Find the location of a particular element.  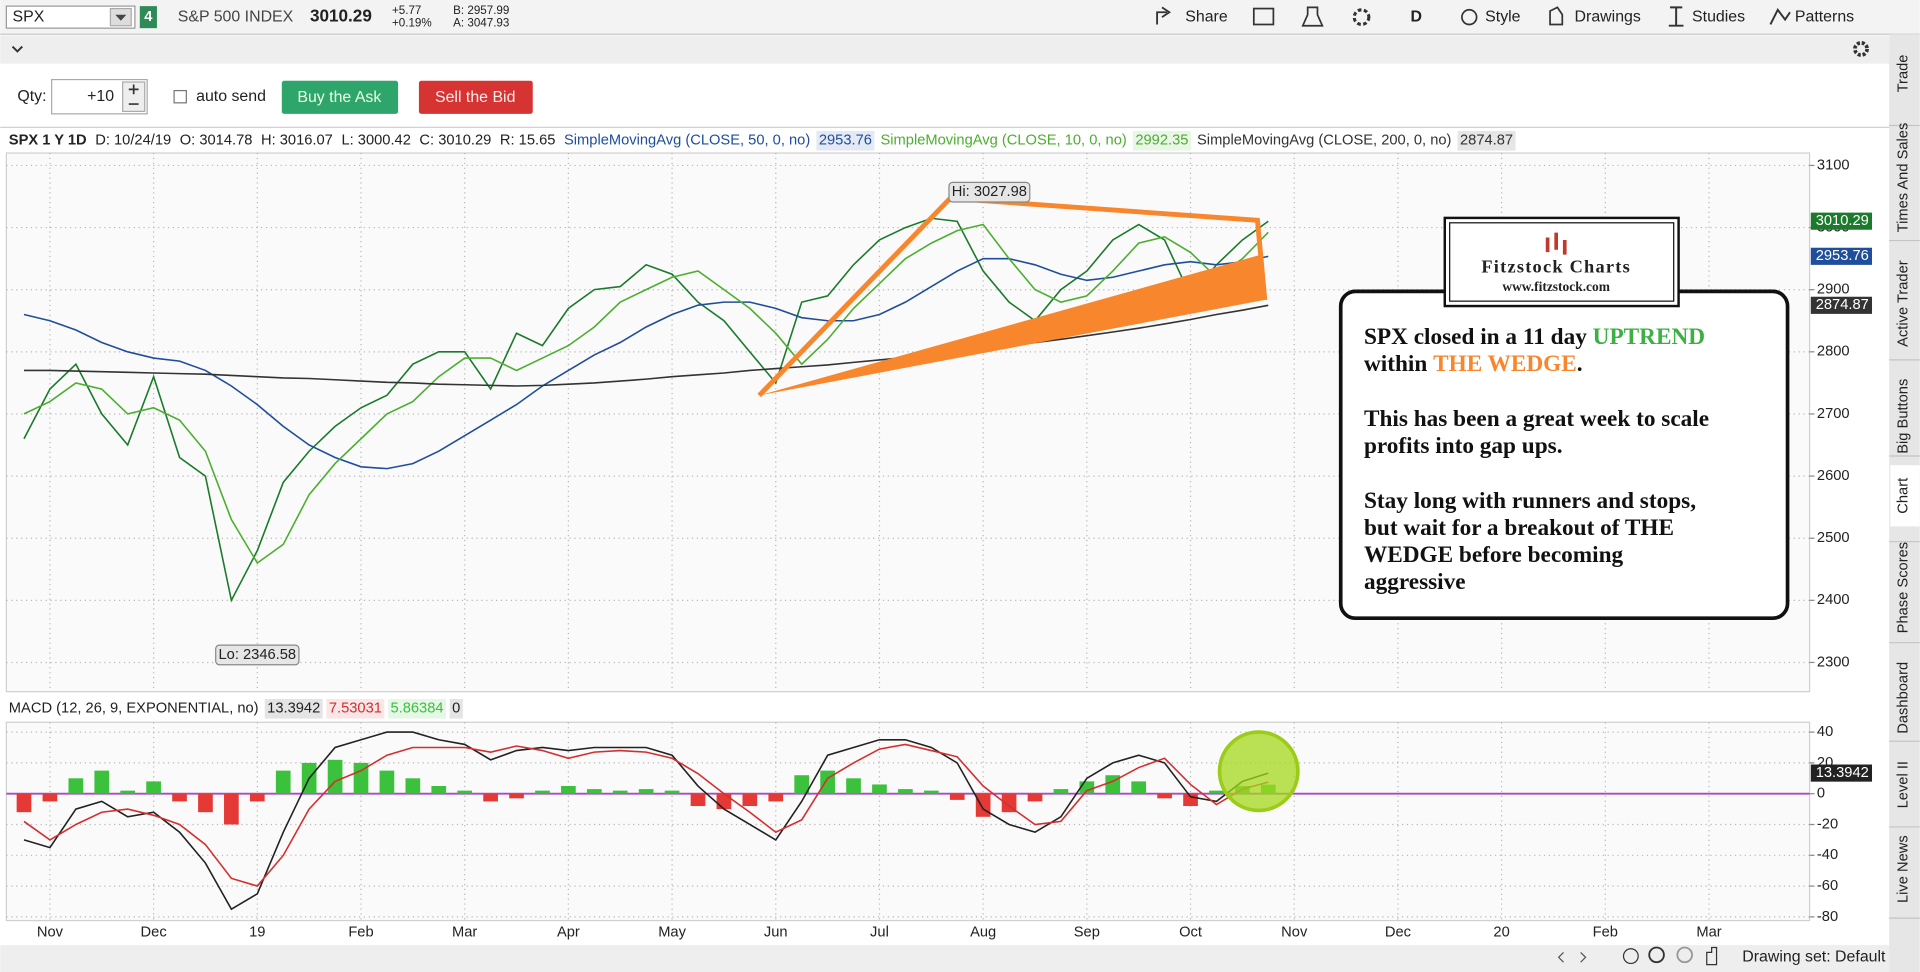

link-badge is located at coordinates (148, 17).